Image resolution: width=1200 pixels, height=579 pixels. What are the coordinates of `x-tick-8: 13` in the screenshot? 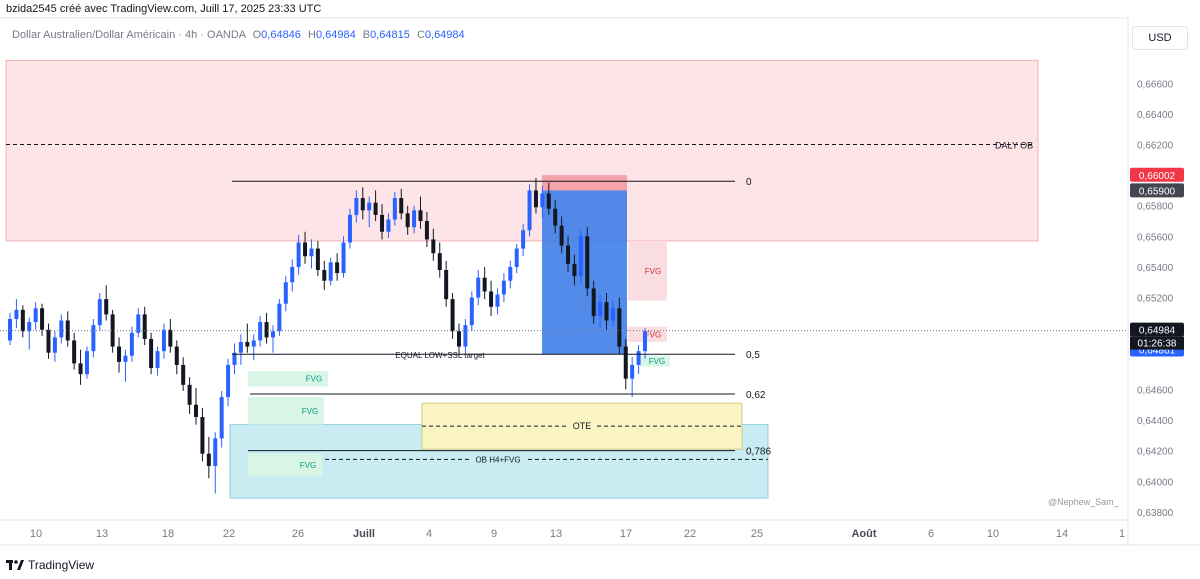 It's located at (556, 534).